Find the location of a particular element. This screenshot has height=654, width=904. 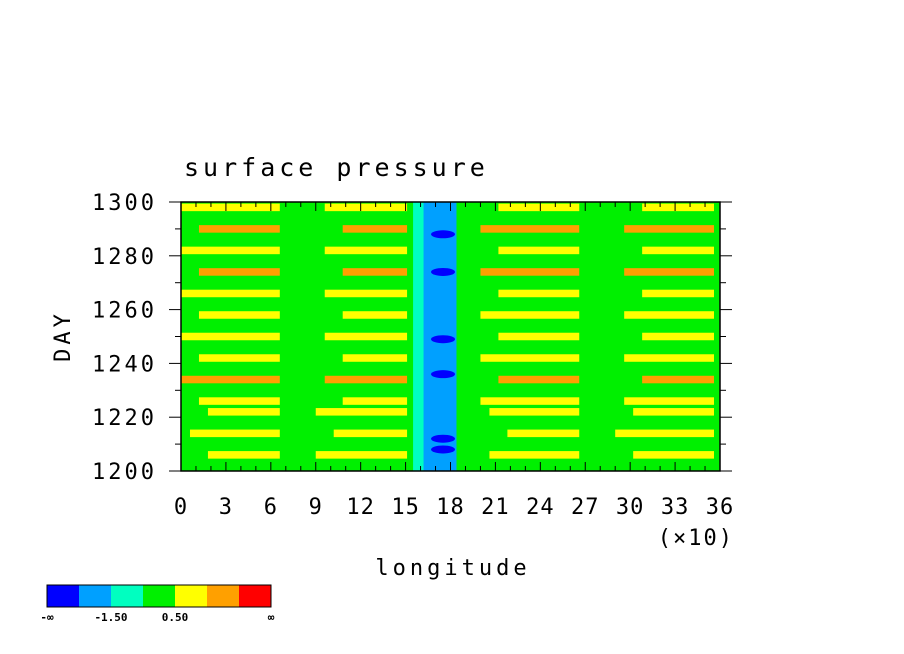

x-tick-label: 12 is located at coordinates (360, 507).